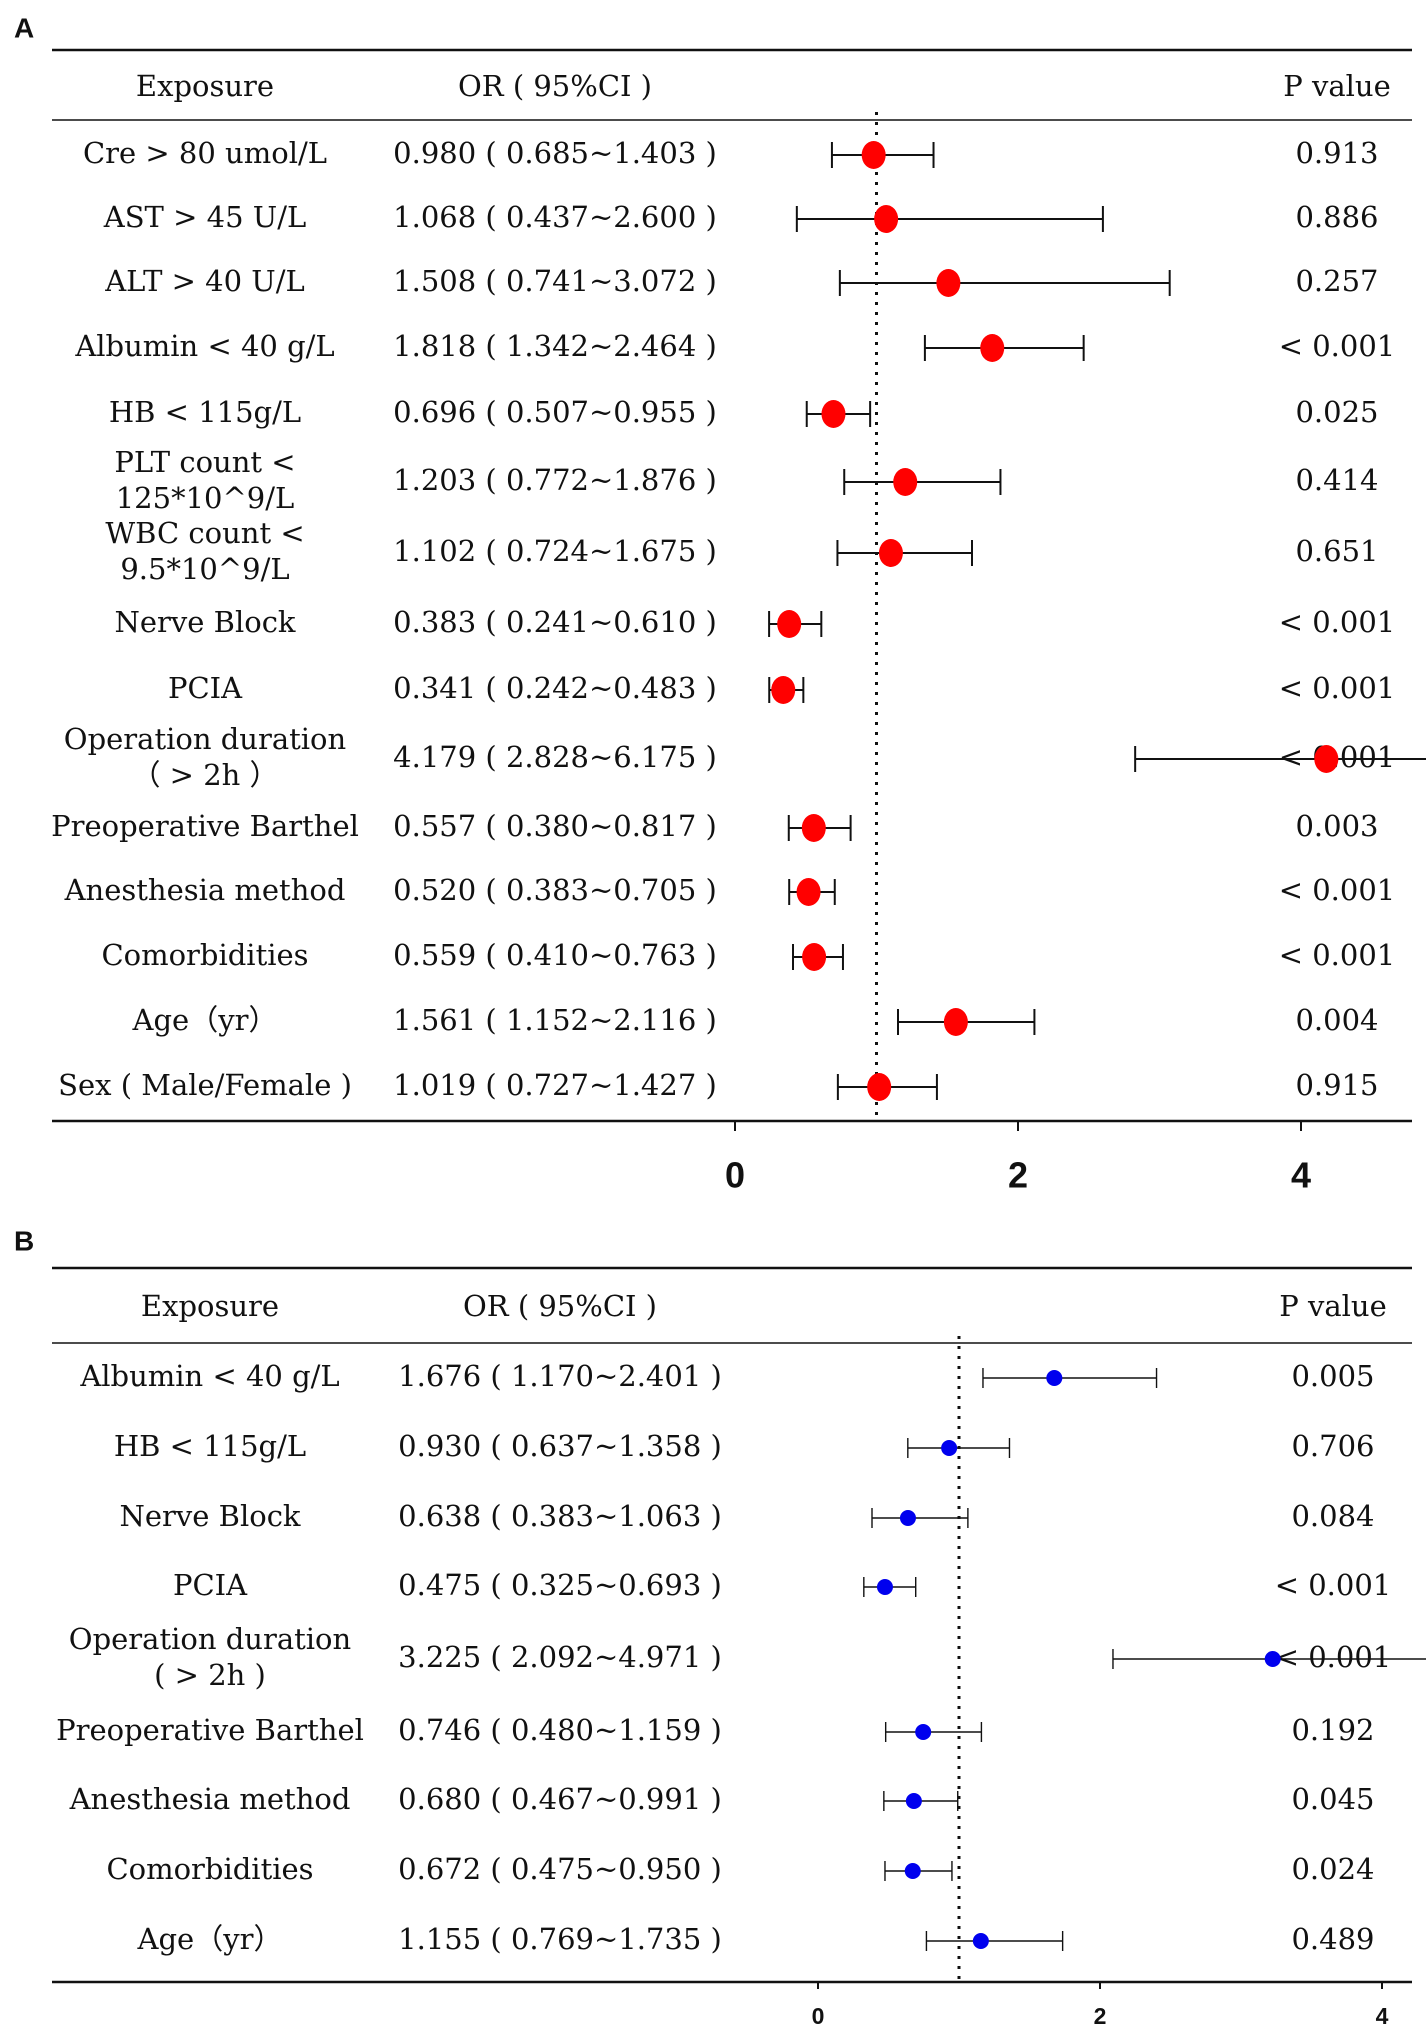  I want to click on or-ci-value: 3.225 ( 2.092~4.971 ), so click(560, 1657).